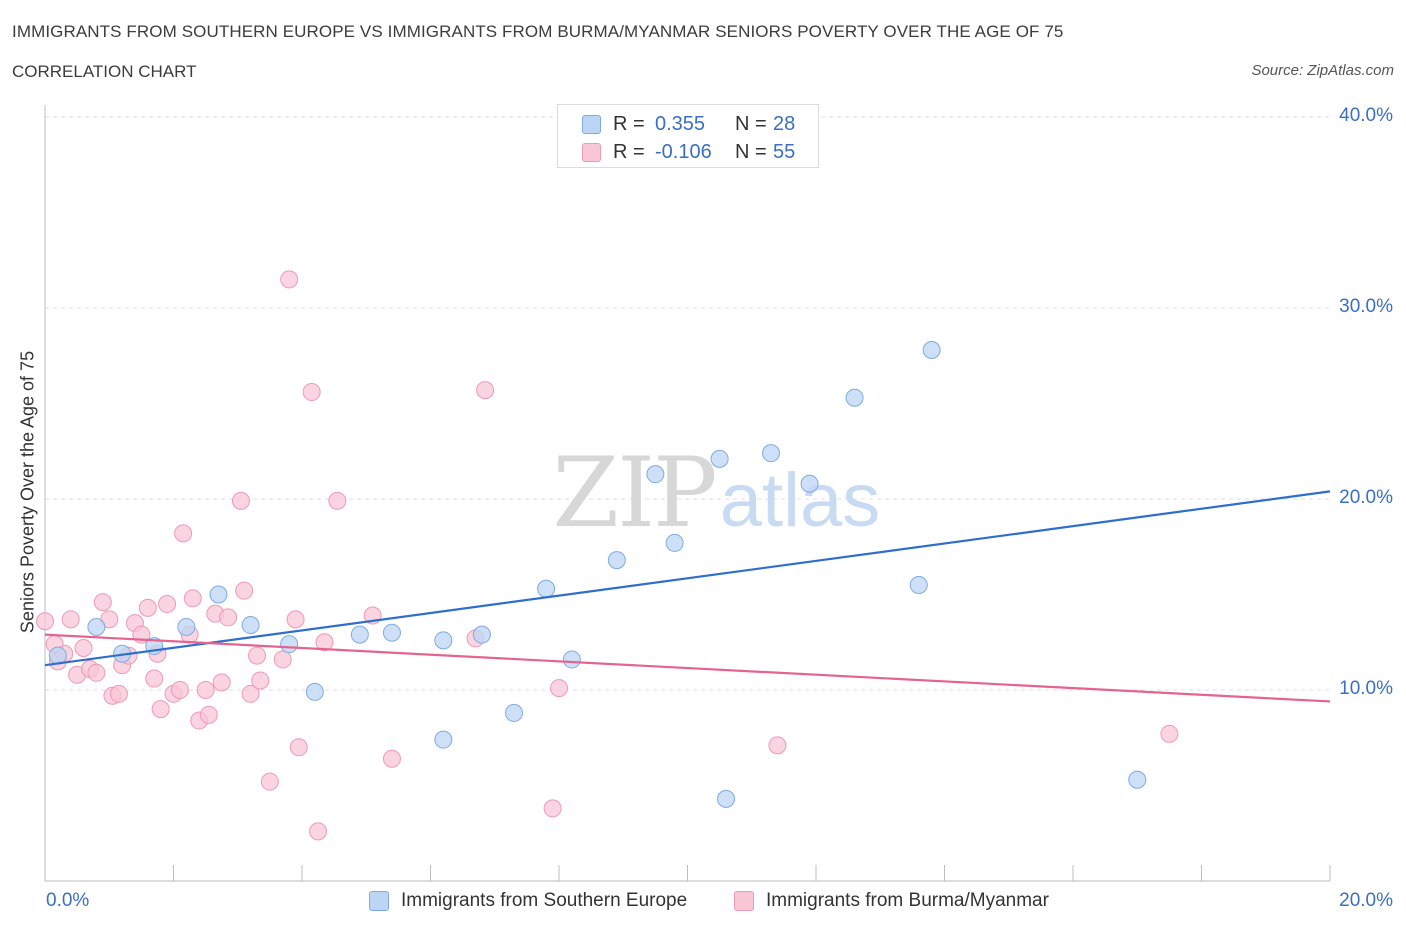  Describe the element at coordinates (544, 900) in the screenshot. I see `bottom-legend-label: Immigrants from Southern Europe` at that location.